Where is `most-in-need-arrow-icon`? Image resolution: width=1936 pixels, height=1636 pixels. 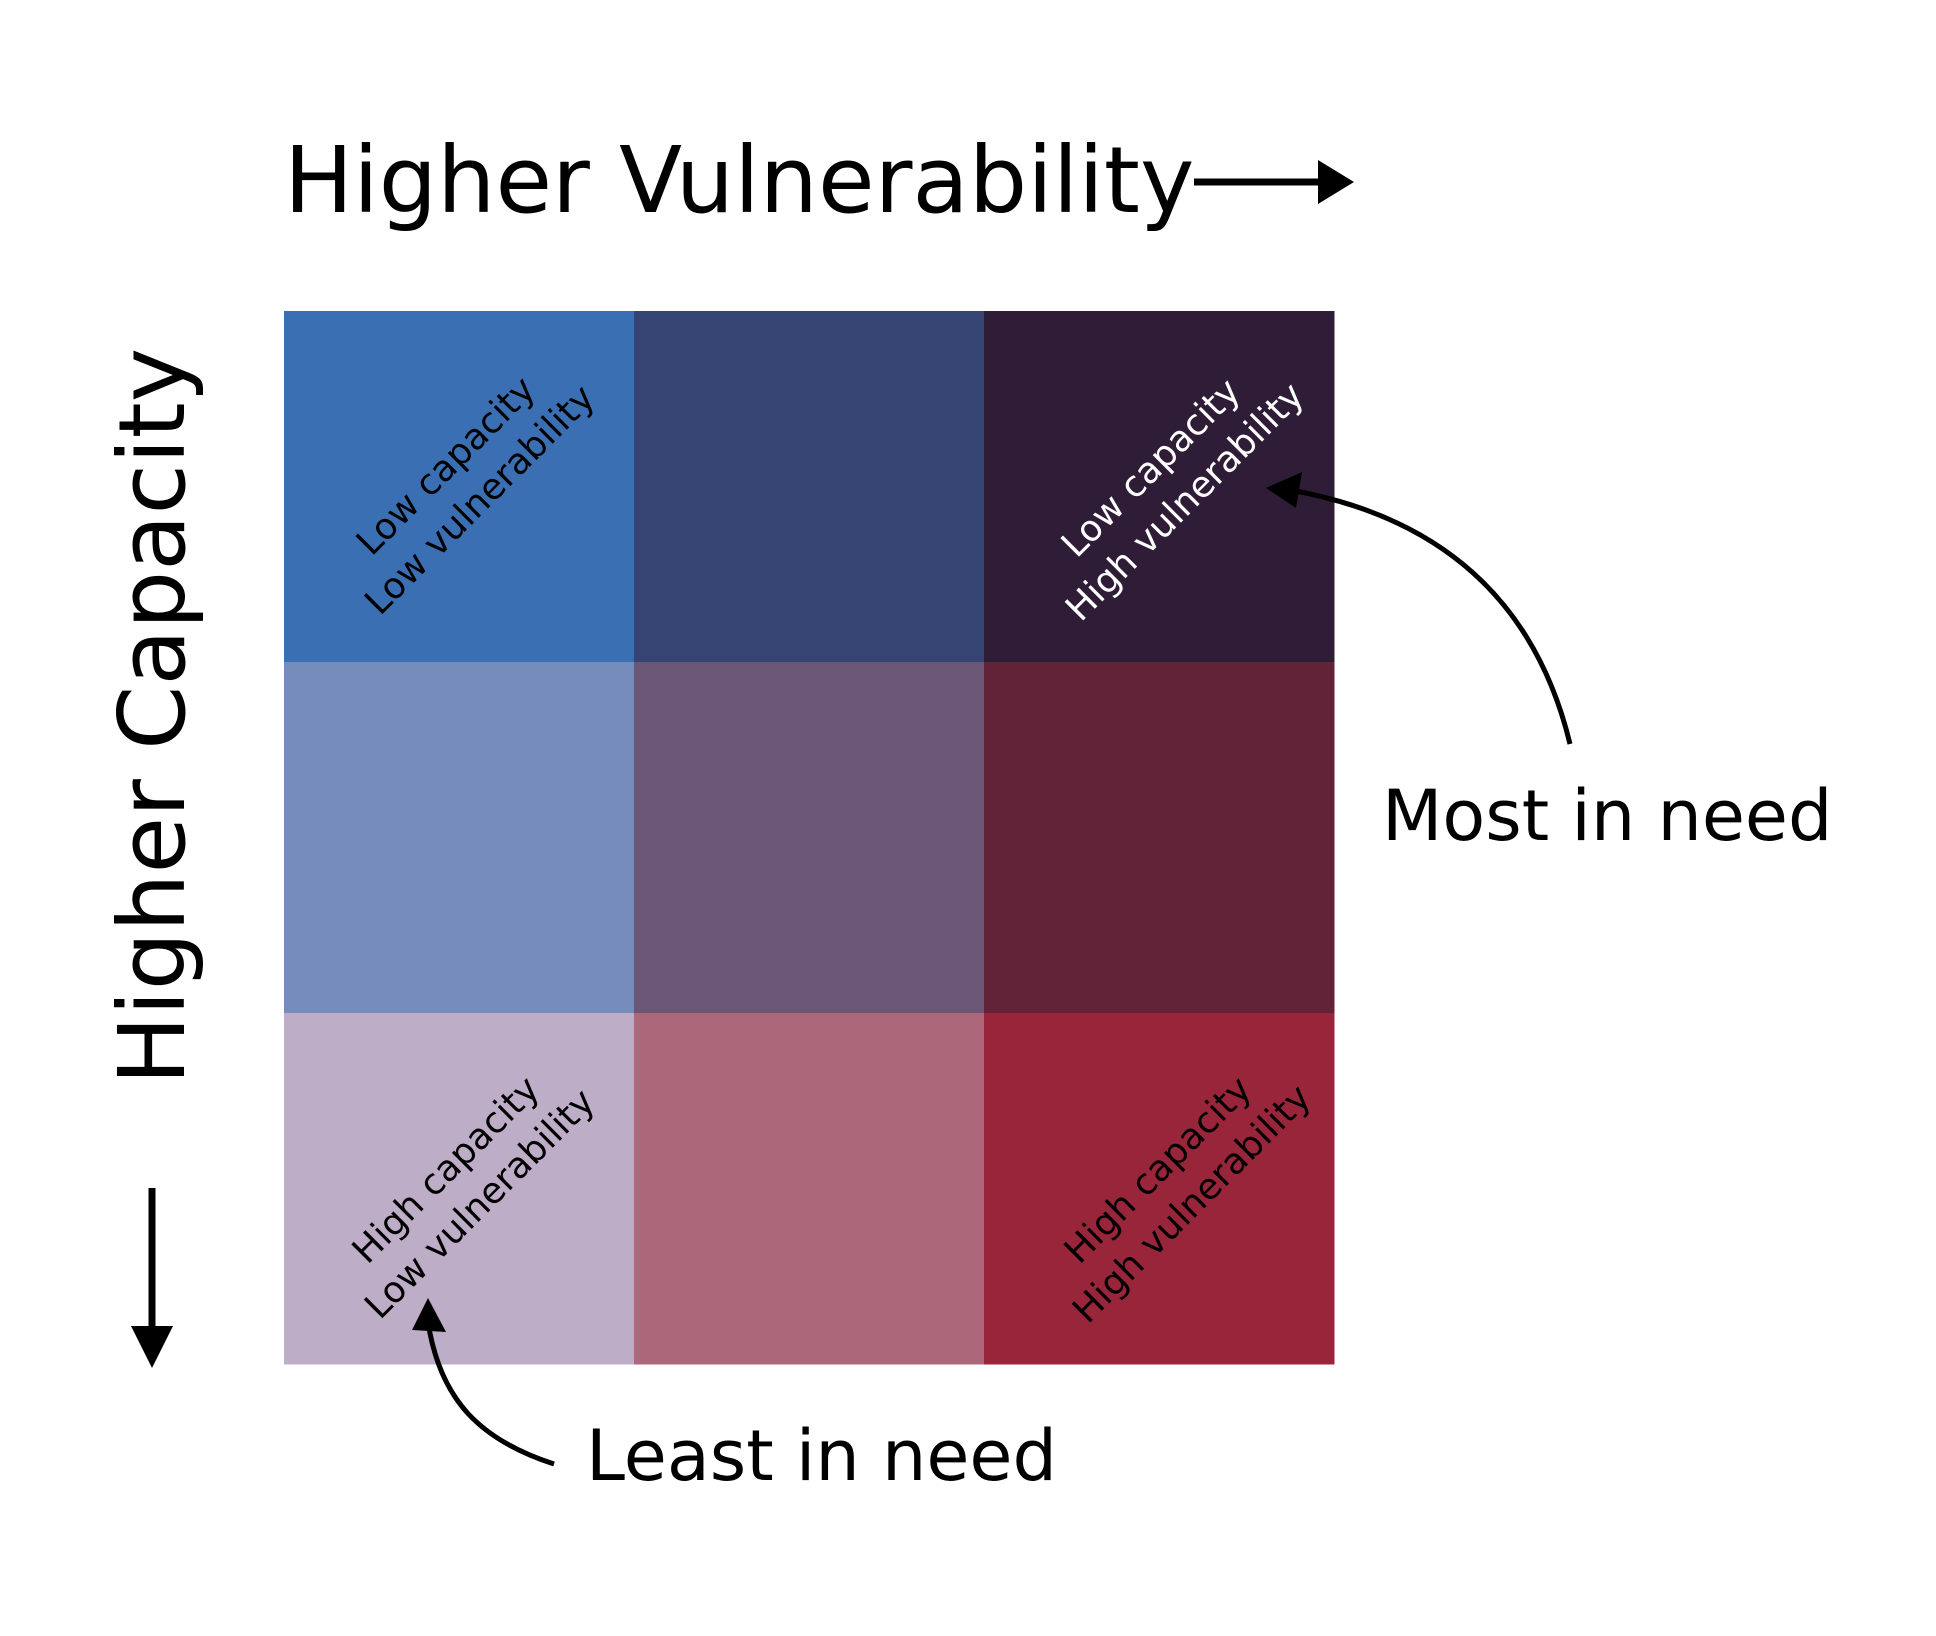
most-in-need-arrow-icon is located at coordinates (1431, 616).